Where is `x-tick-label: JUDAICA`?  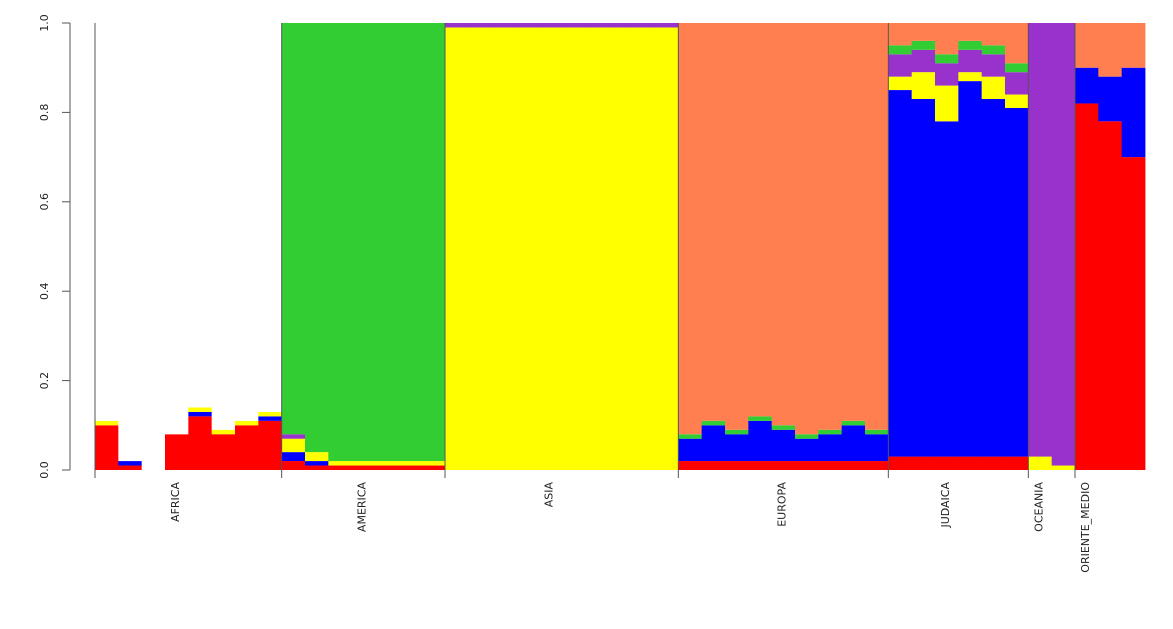 x-tick-label: JUDAICA is located at coordinates (945, 505).